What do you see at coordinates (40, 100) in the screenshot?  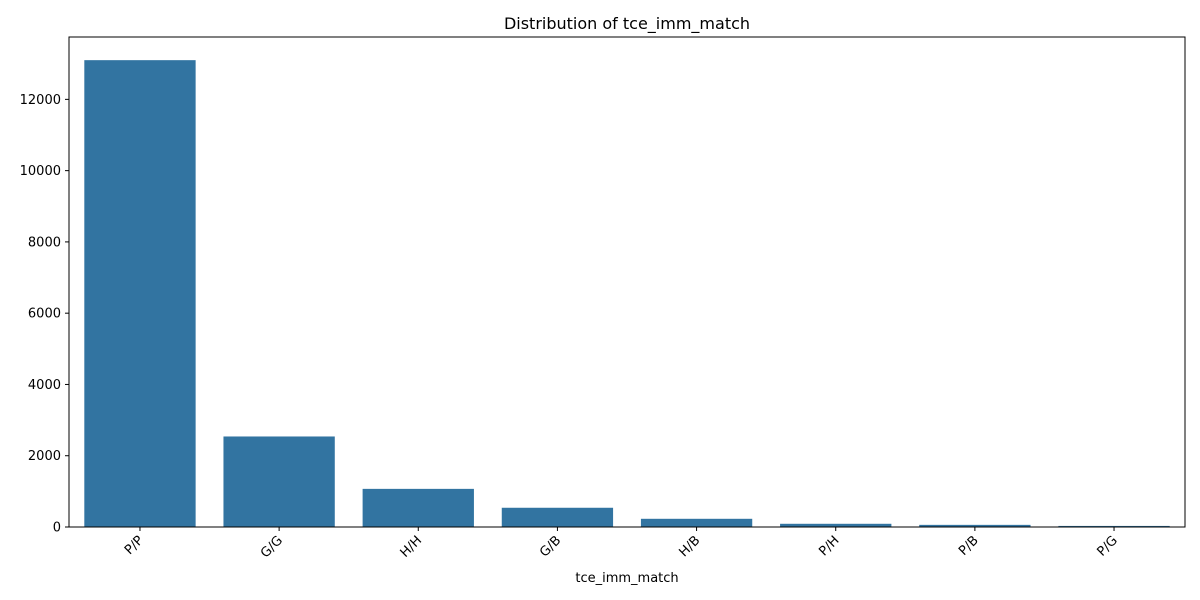 I see `y-tick-label: 12000` at bounding box center [40, 100].